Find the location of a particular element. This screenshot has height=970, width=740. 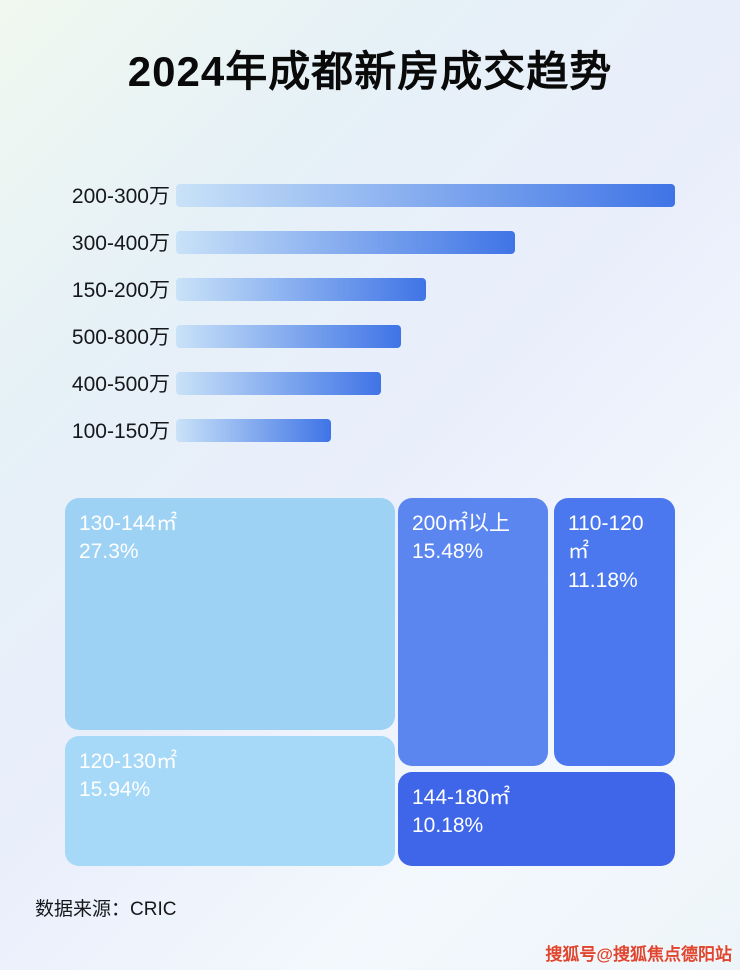

treemap-block-label: 120-130㎡ is located at coordinates (128, 761).